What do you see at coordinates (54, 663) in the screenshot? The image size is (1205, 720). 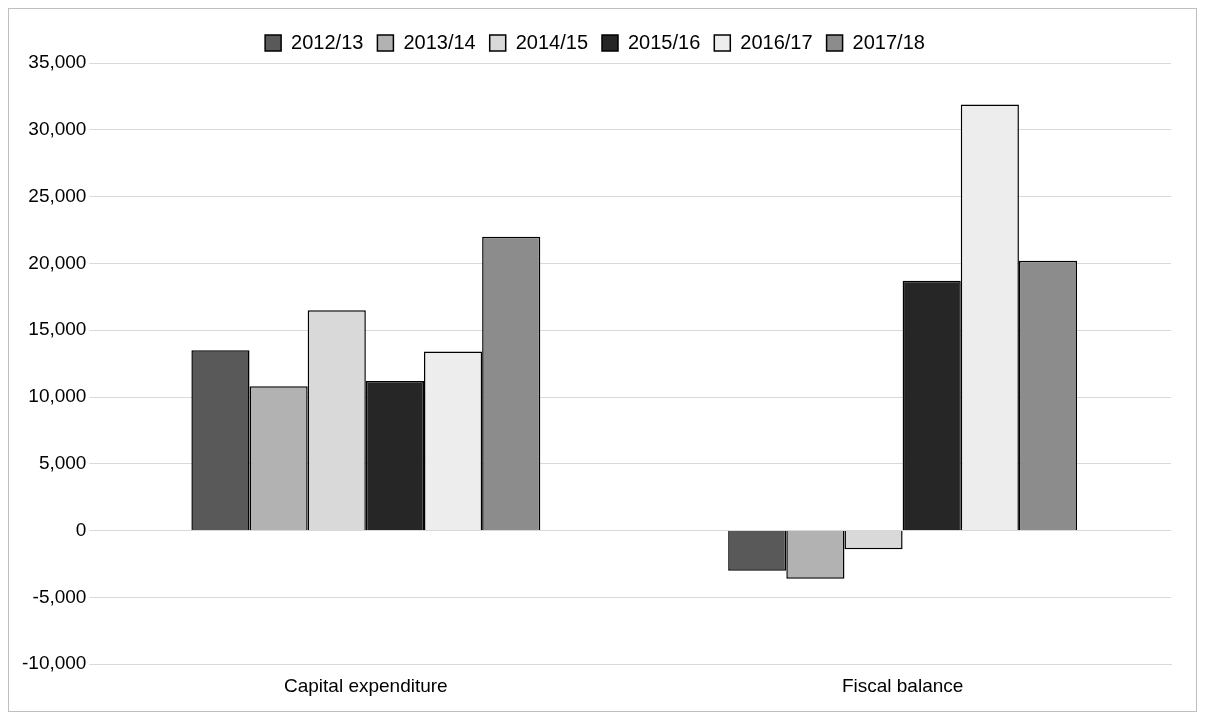 I see `y-tick-label: -10,000` at bounding box center [54, 663].